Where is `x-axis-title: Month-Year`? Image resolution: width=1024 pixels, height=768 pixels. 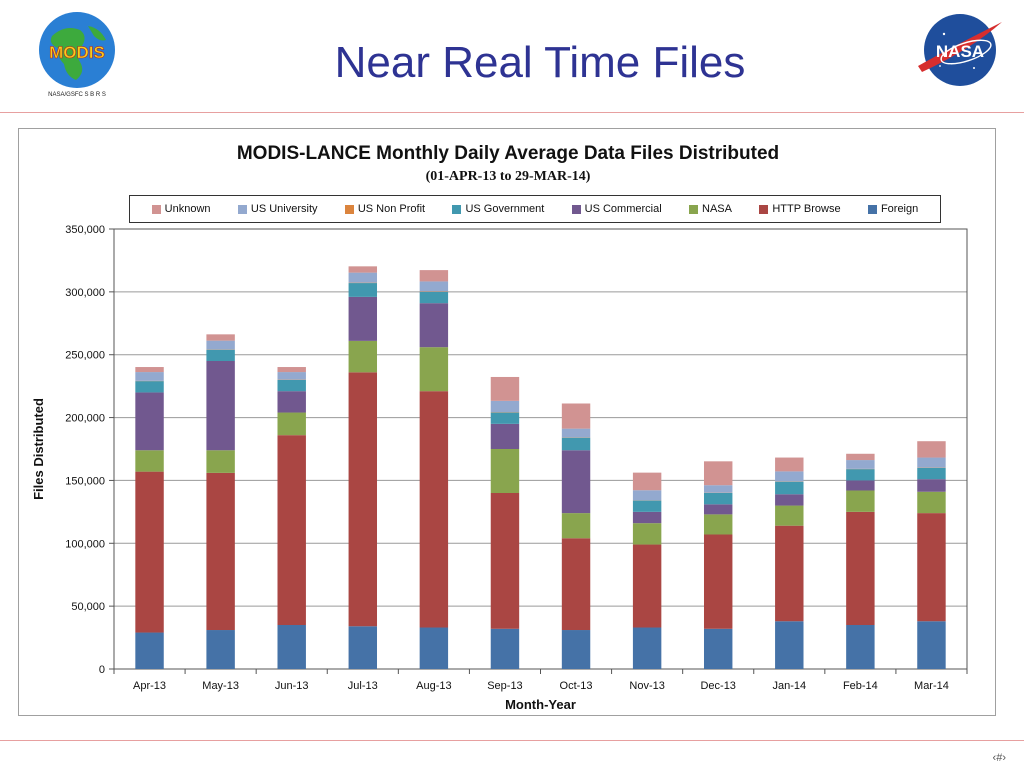
x-axis-title: Month-Year is located at coordinates (540, 704).